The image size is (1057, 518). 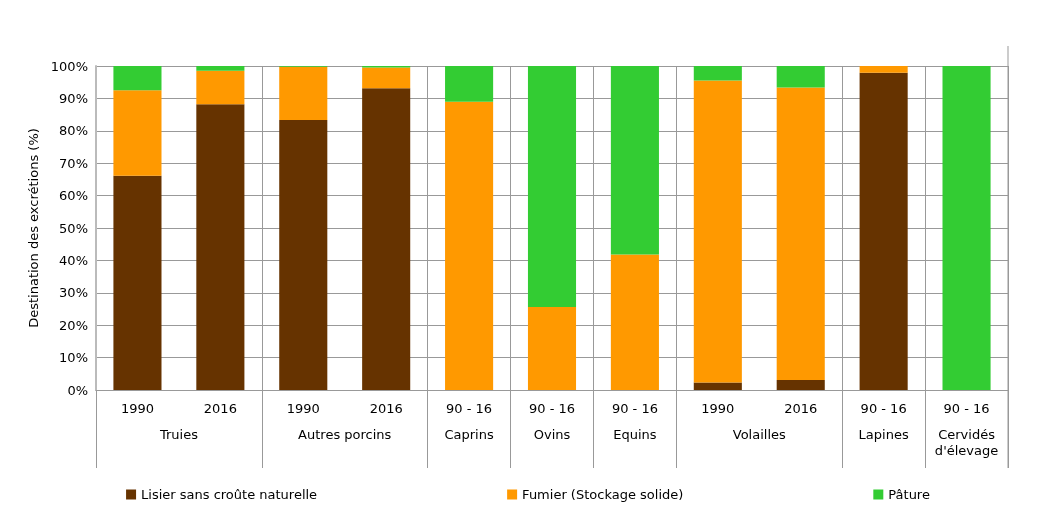 What do you see at coordinates (73, 98) in the screenshot?
I see `y-tick-label: 90%` at bounding box center [73, 98].